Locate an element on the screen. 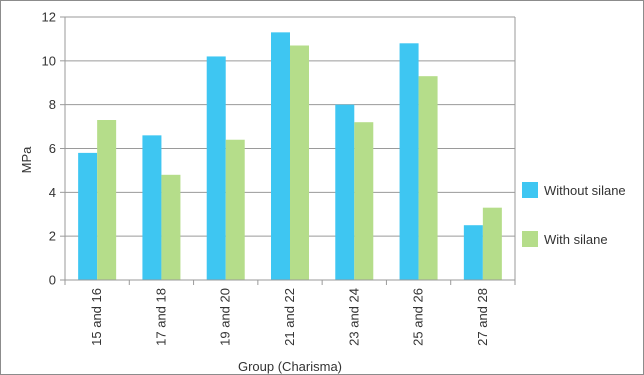 Image resolution: width=644 pixels, height=375 pixels. y-tick-label: 2 is located at coordinates (52, 236).